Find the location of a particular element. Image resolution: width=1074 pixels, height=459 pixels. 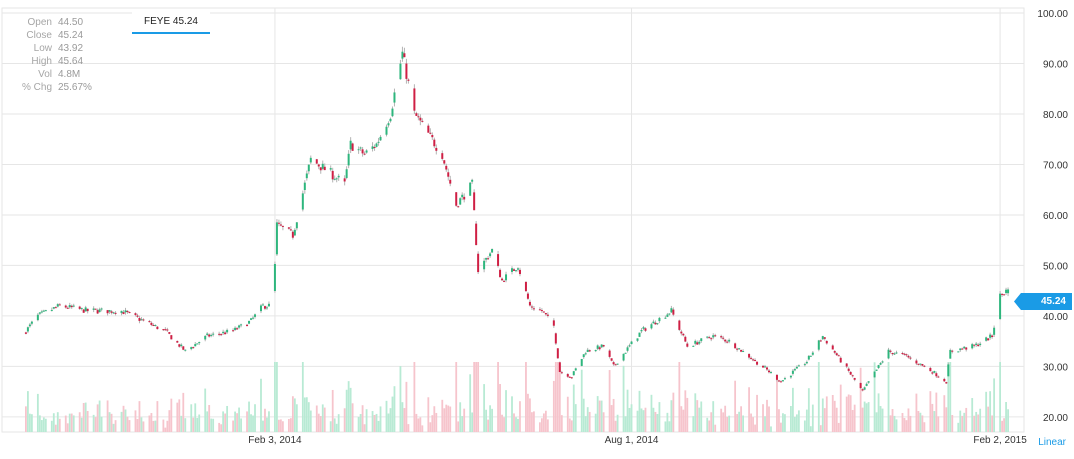

volume-bars is located at coordinates (517, 397).